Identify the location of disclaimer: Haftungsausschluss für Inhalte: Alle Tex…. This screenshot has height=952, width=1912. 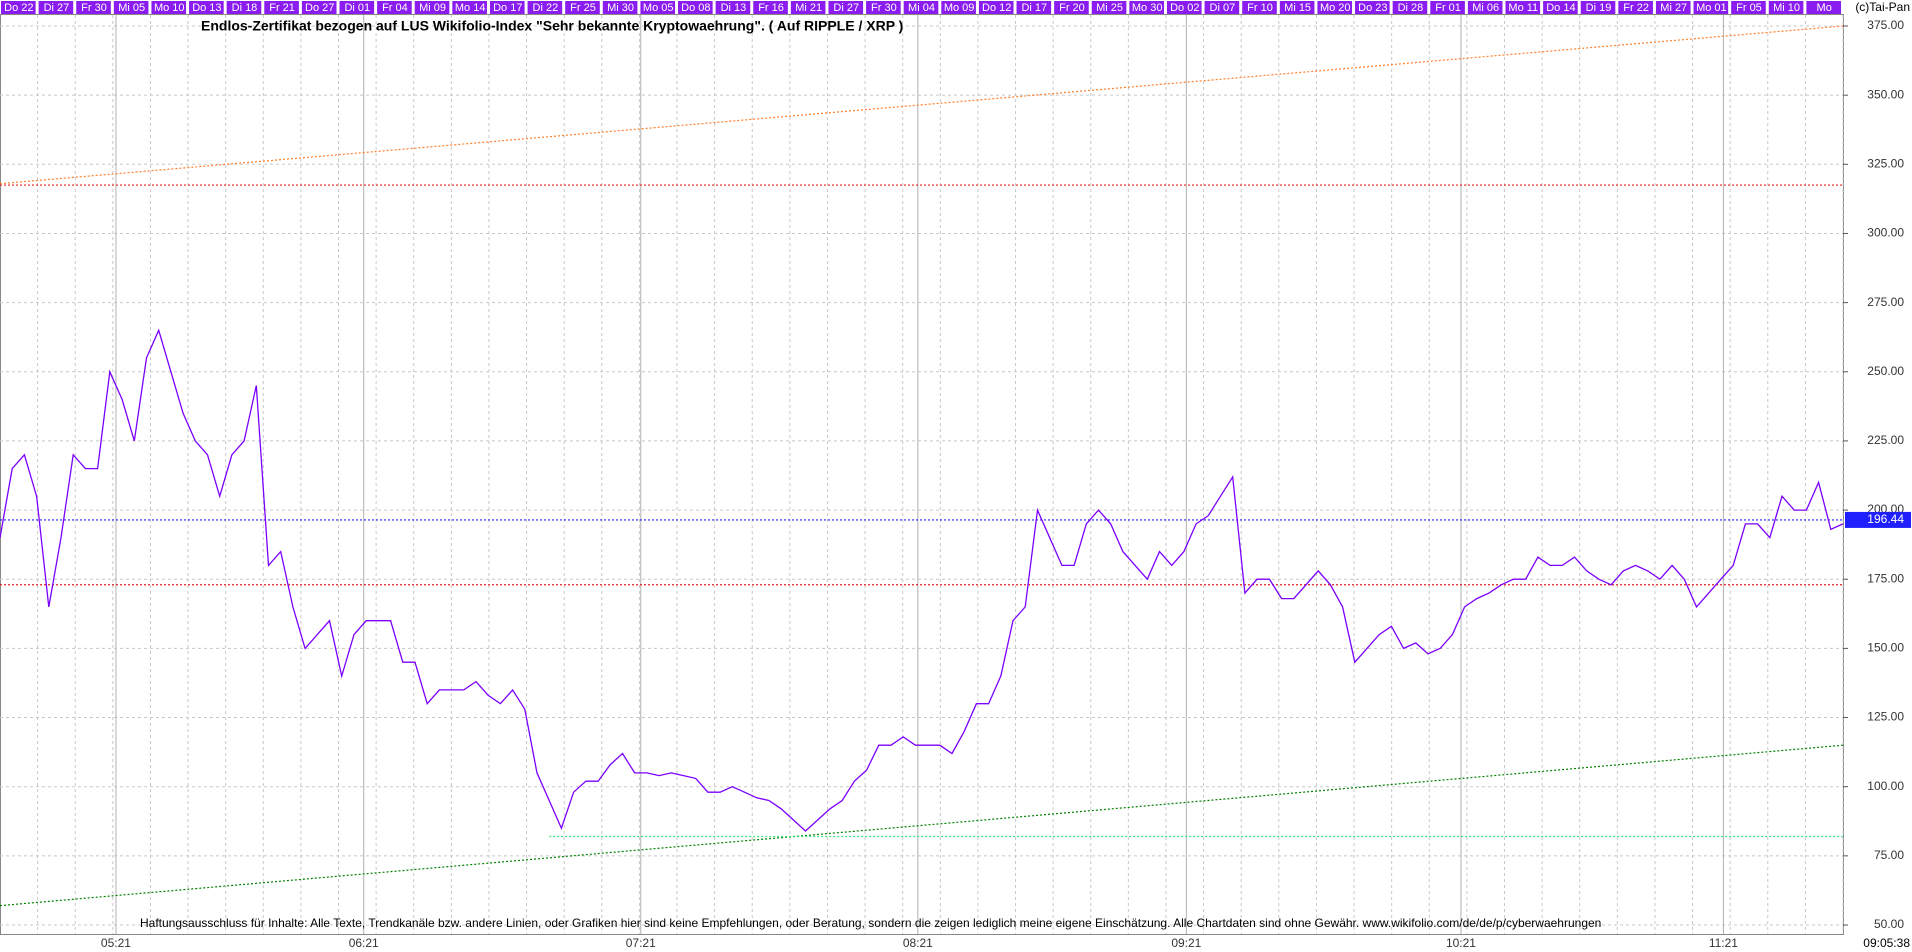
(870, 923).